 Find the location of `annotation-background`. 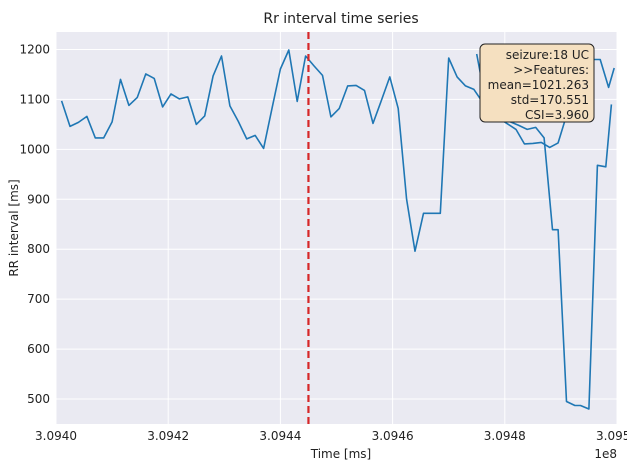

annotation-background is located at coordinates (537, 83).